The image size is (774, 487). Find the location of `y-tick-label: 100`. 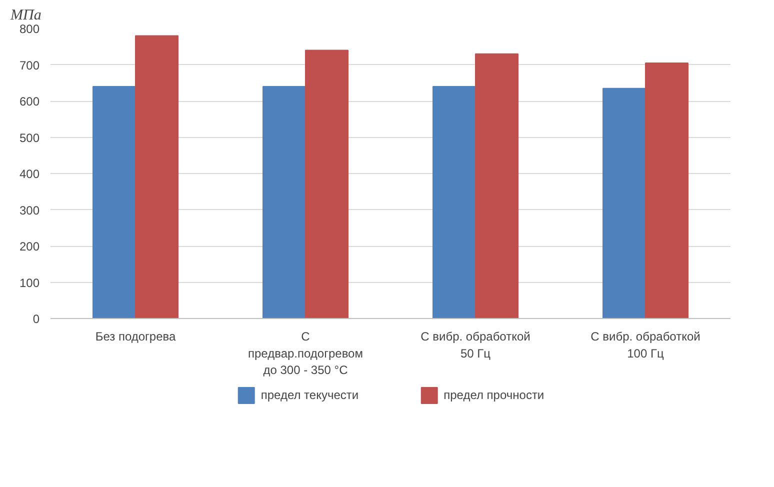

y-tick-label: 100 is located at coordinates (29, 283).